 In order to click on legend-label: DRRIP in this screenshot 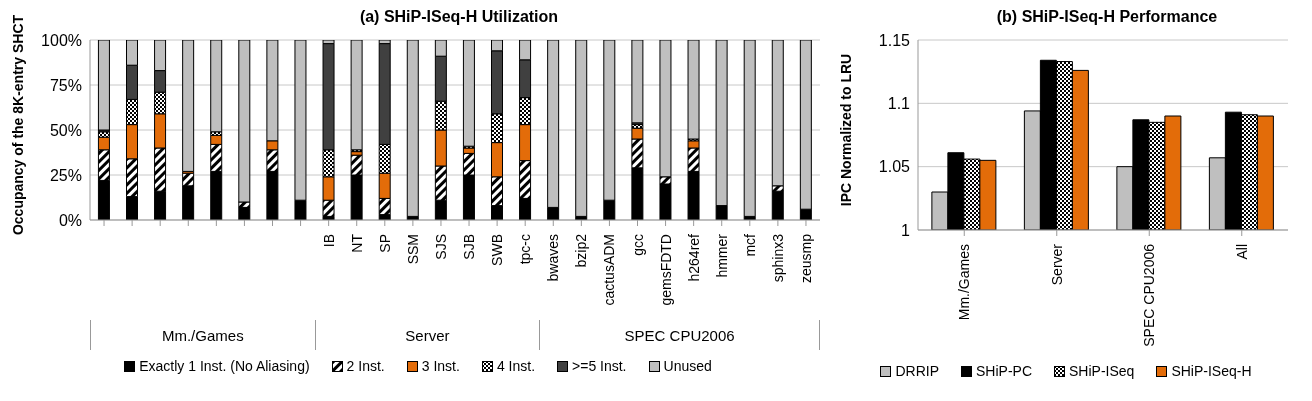, I will do `click(917, 371)`.